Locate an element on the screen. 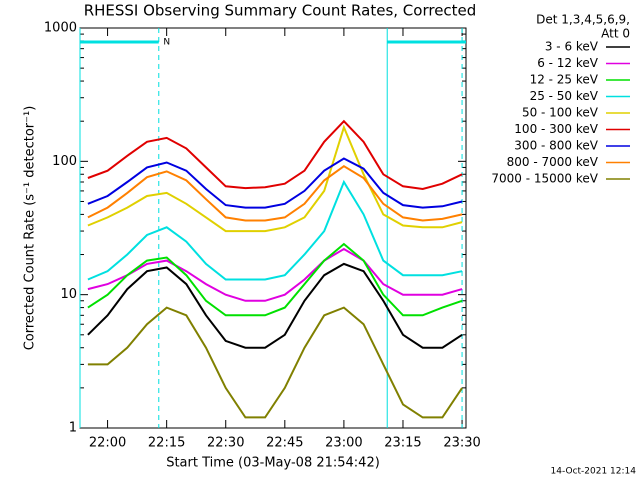  x-tick-label: 23:30 is located at coordinates (461, 443).